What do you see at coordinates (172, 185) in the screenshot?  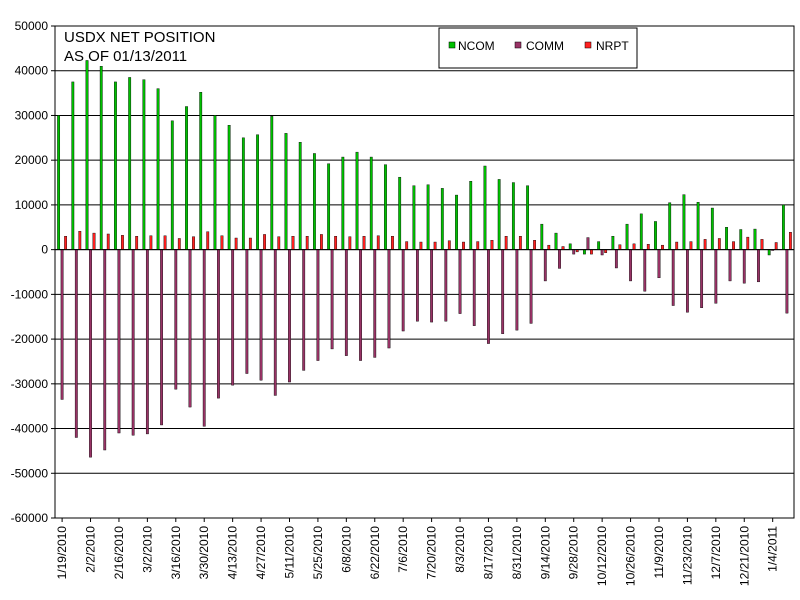 I see `bar-ncom-3-16-2010` at bounding box center [172, 185].